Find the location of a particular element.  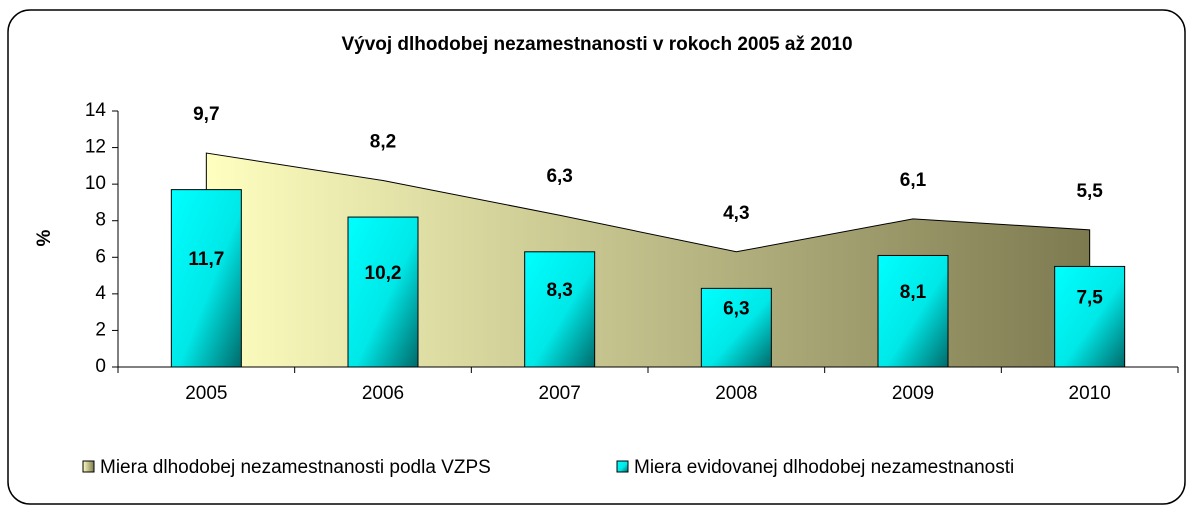

y-tick-label: 6 is located at coordinates (100, 256).